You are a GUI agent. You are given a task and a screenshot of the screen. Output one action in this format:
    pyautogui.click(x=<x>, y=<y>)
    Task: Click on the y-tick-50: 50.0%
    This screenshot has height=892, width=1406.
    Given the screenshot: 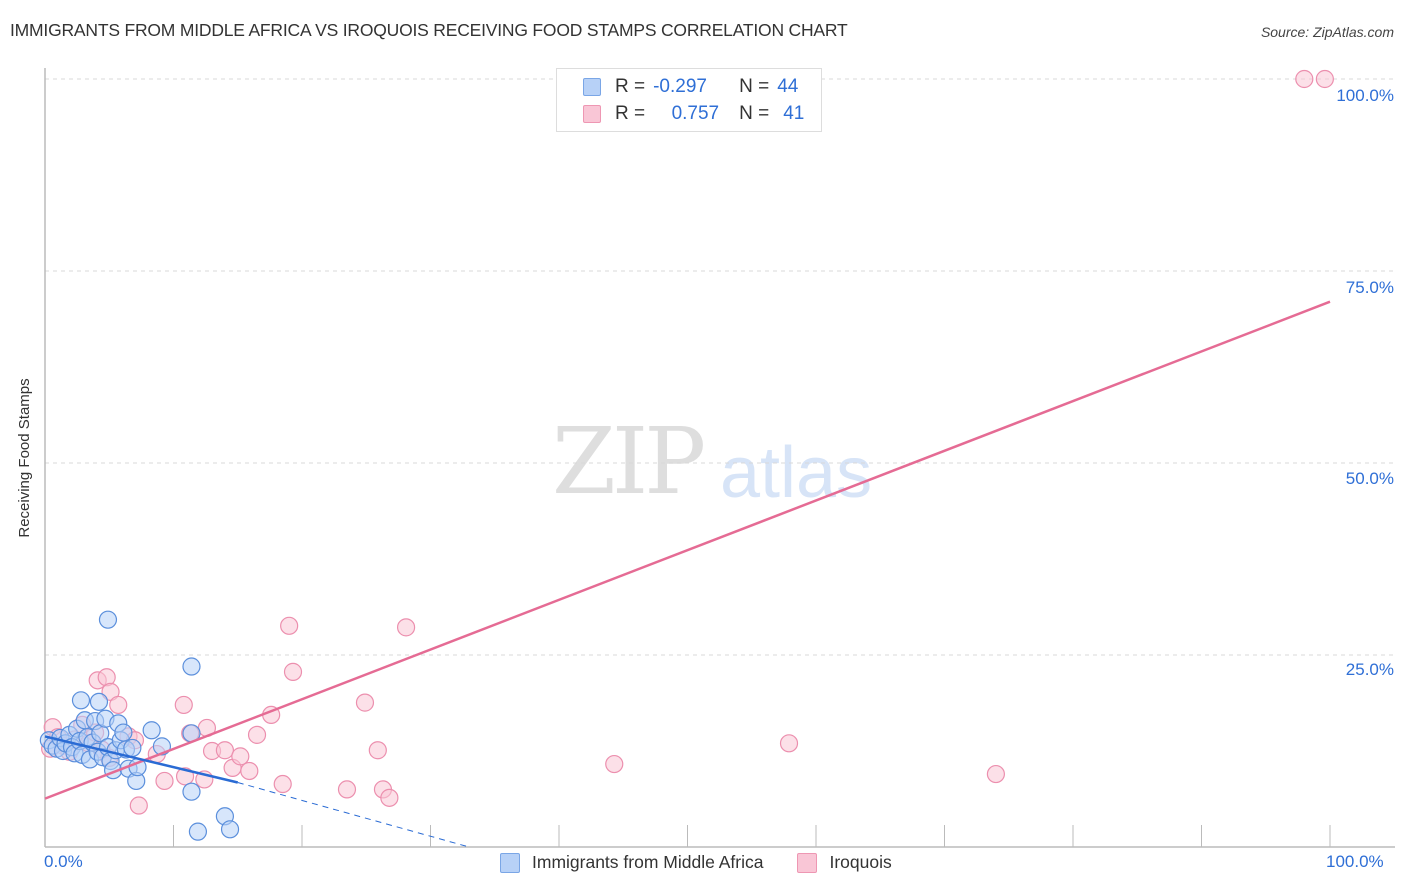 What is the action you would take?
    pyautogui.click(x=1369, y=478)
    